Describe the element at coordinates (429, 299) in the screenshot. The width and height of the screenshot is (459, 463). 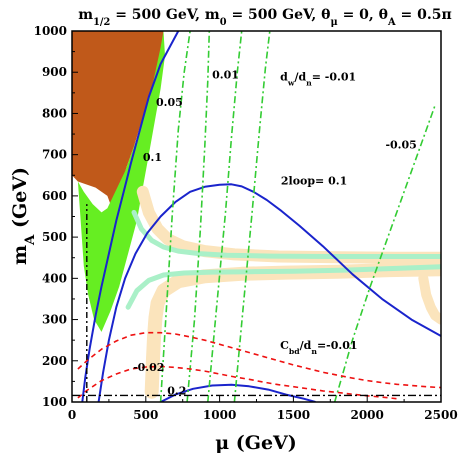
I see `series-cream-extra` at that location.